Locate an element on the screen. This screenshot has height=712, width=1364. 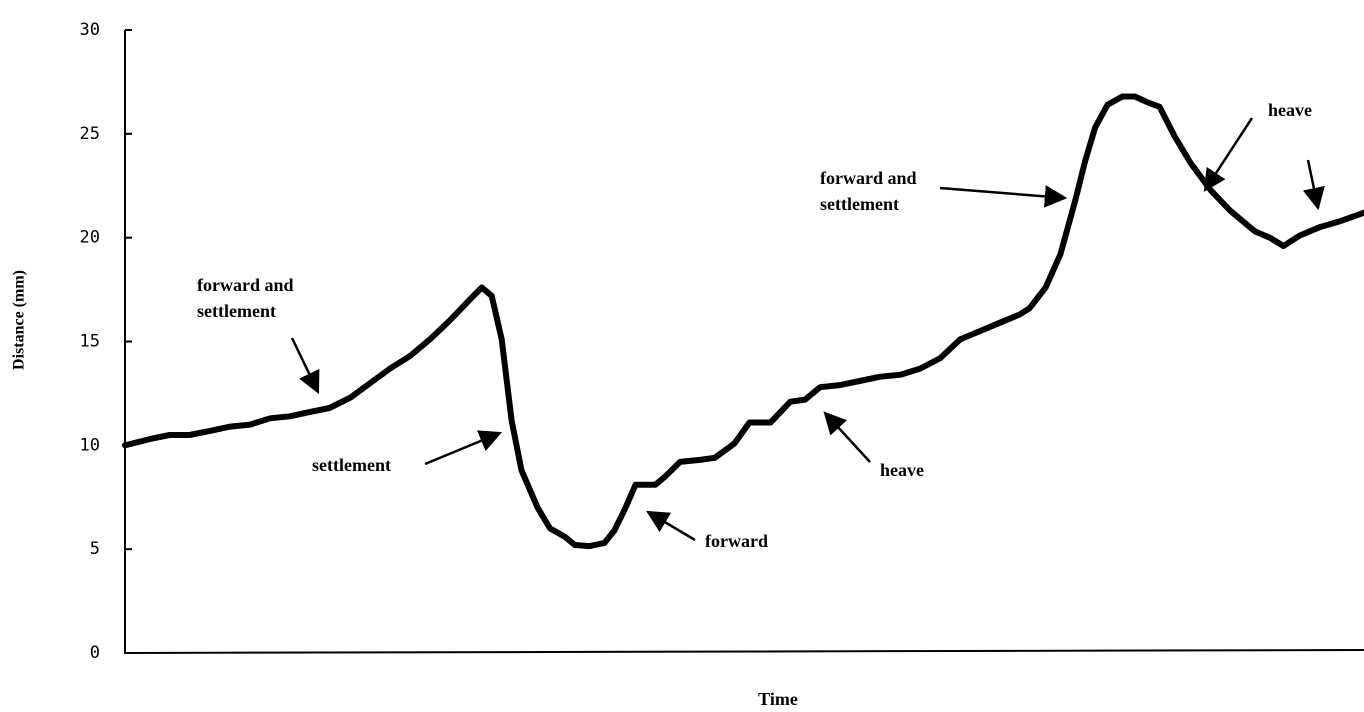
x-axis is located at coordinates (743, 651).